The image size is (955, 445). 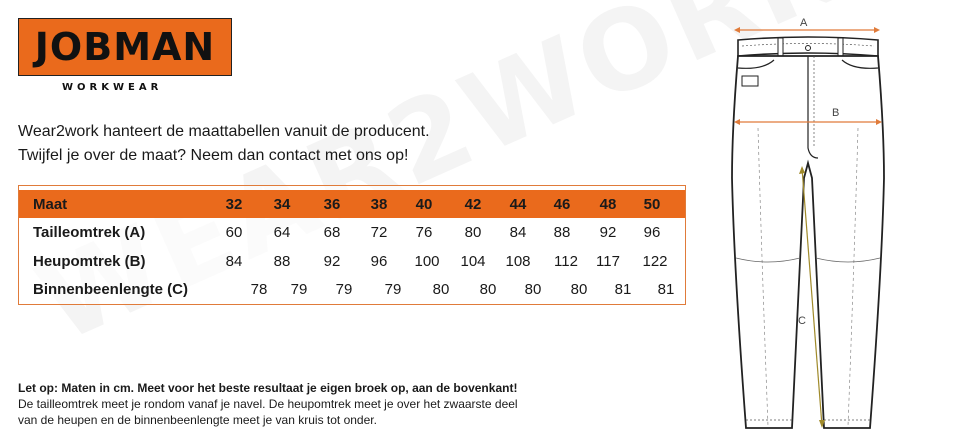 I want to click on size-cell: 50, so click(x=652, y=204).